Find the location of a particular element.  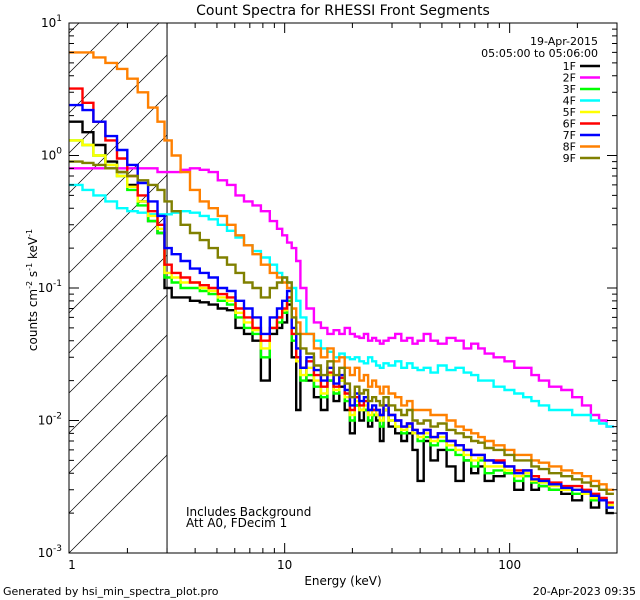

footer-timestamp: 20-Apr-2023 09:35 is located at coordinates (584, 591).